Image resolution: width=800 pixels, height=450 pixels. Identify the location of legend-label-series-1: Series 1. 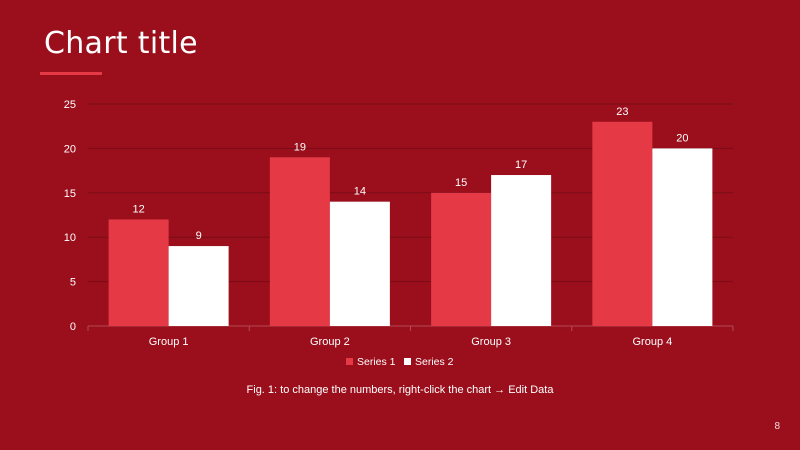
(376, 362).